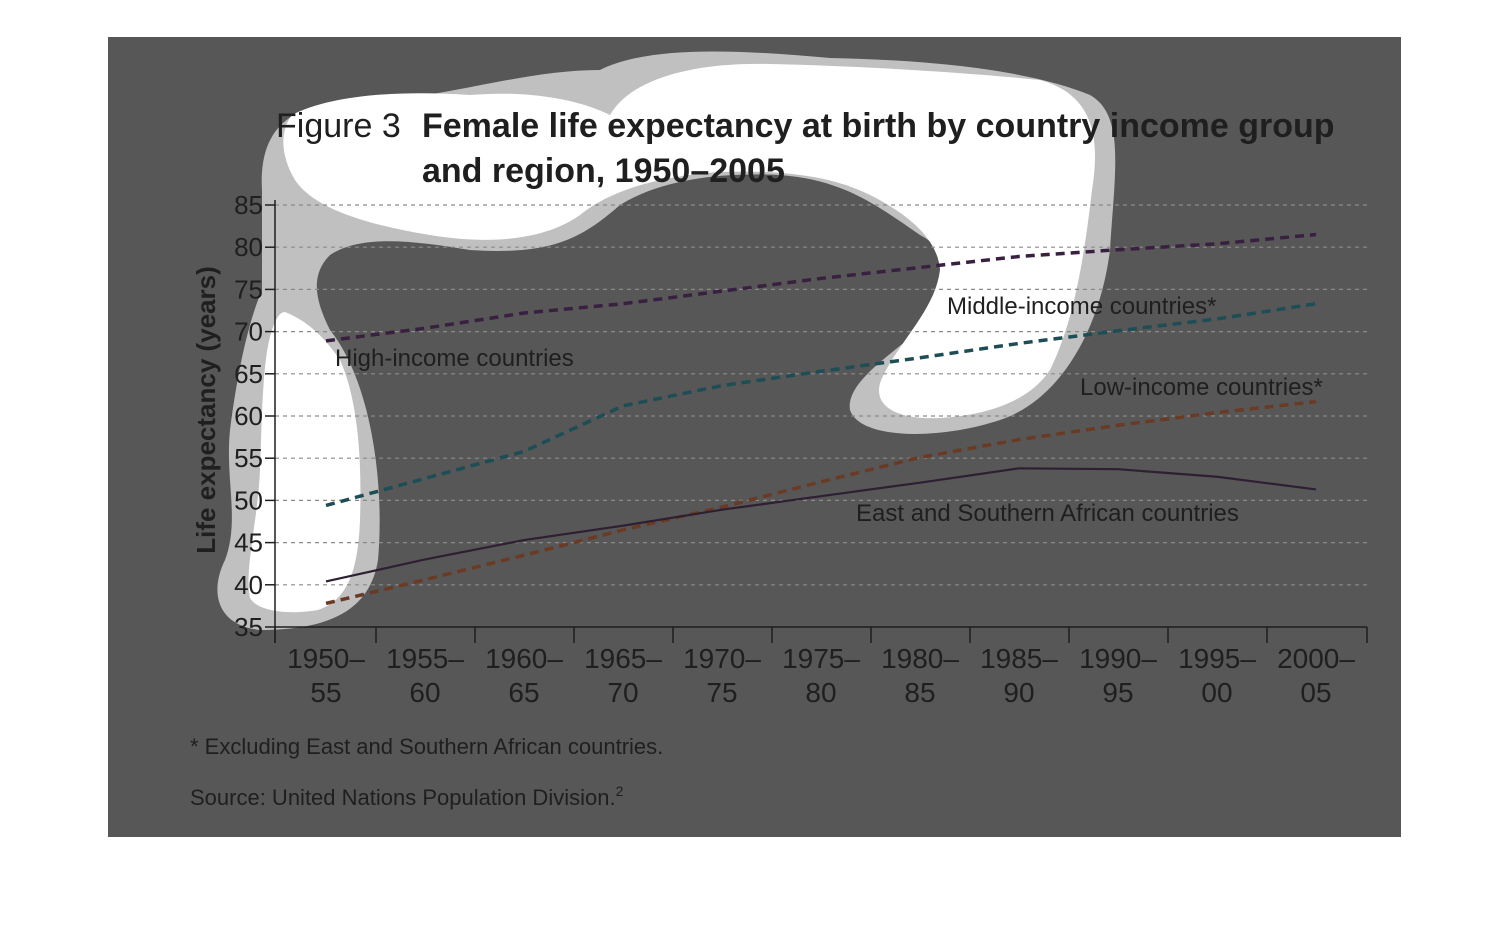 The image size is (1510, 932). What do you see at coordinates (248, 416) in the screenshot?
I see `y-tick-label-60: 60` at bounding box center [248, 416].